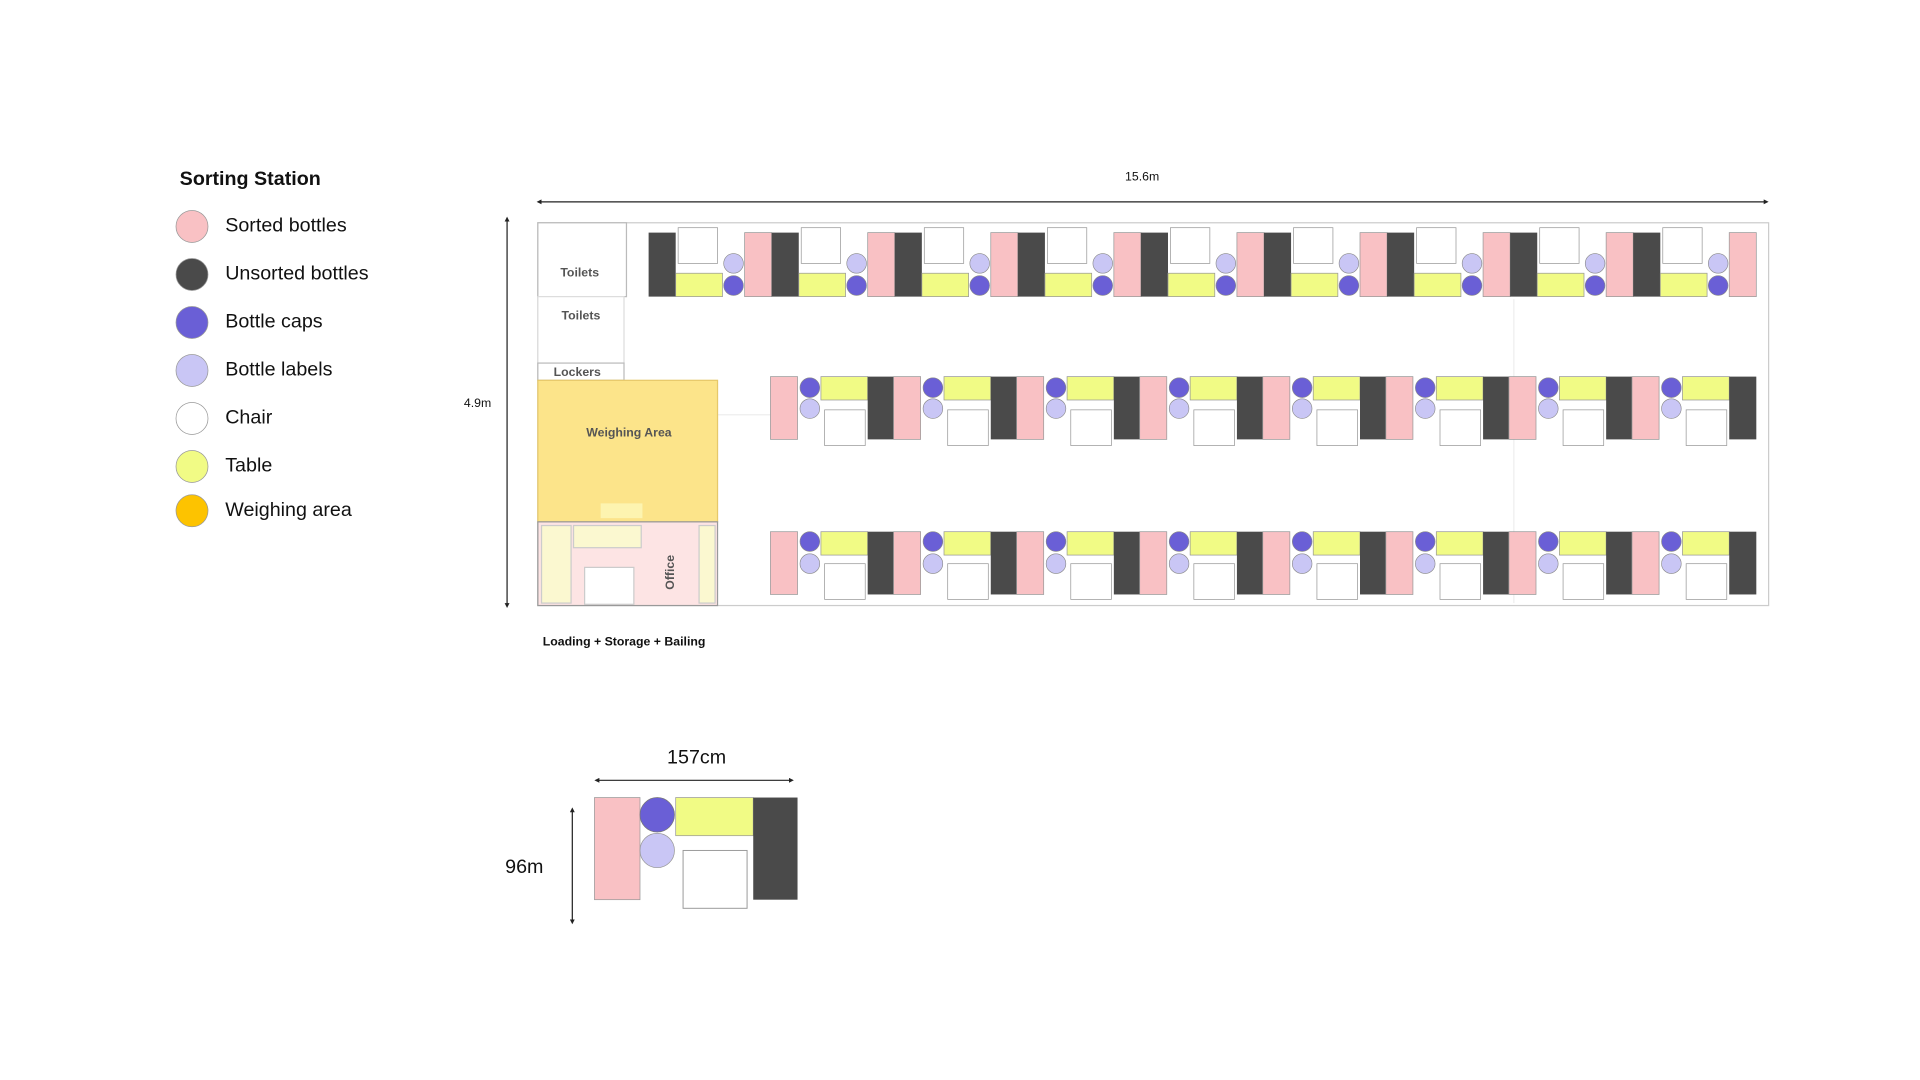  What do you see at coordinates (577, 372) in the screenshot?
I see `room-label: Lockers` at bounding box center [577, 372].